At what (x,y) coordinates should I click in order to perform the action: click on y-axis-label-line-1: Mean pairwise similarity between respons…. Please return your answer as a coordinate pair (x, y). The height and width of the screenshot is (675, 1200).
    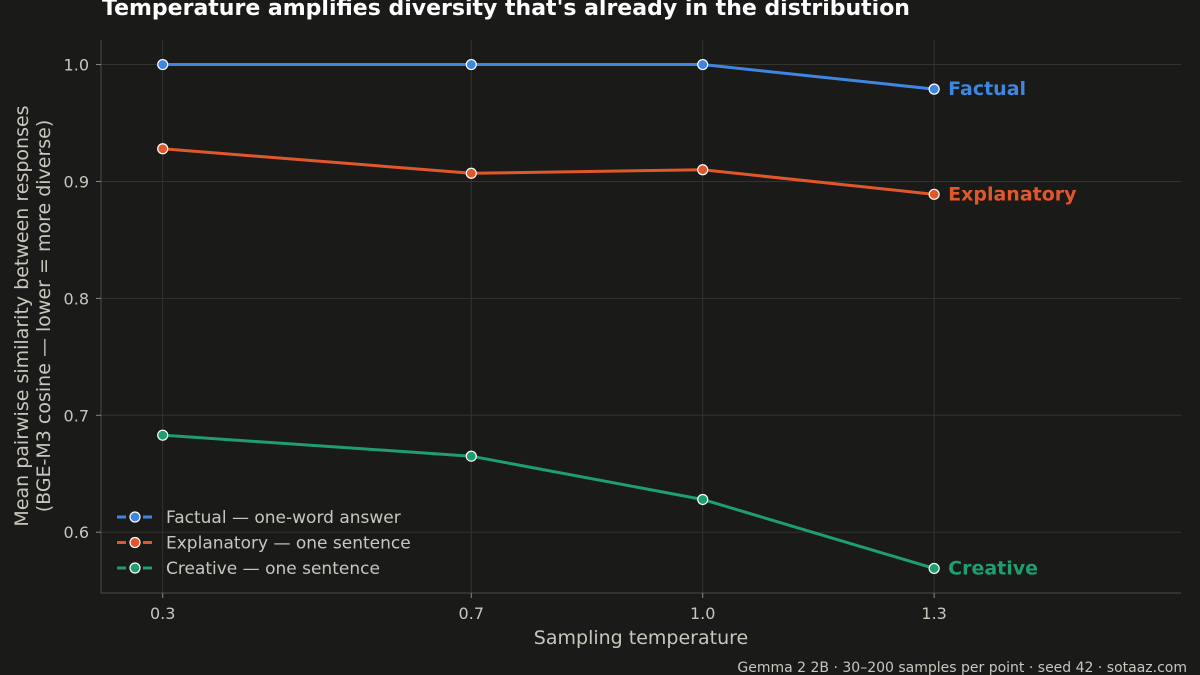
    Looking at the image, I should click on (22, 315).